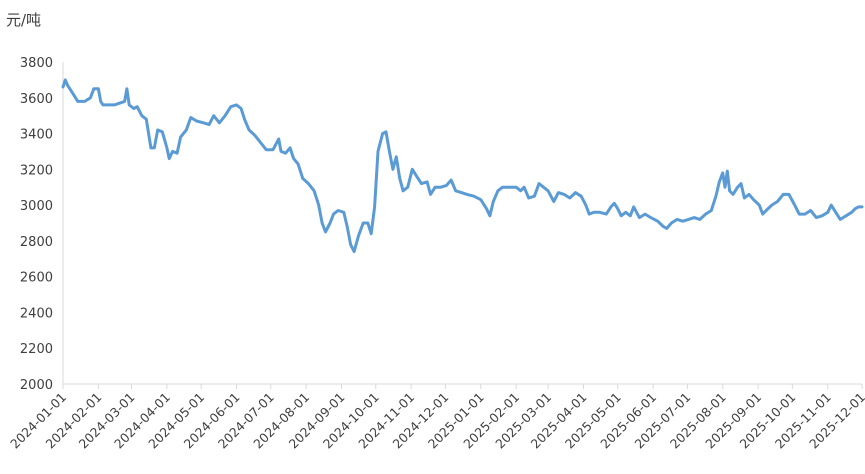 The width and height of the screenshot is (865, 474). What do you see at coordinates (36, 206) in the screenshot?
I see `y-tick-label: 3000` at bounding box center [36, 206].